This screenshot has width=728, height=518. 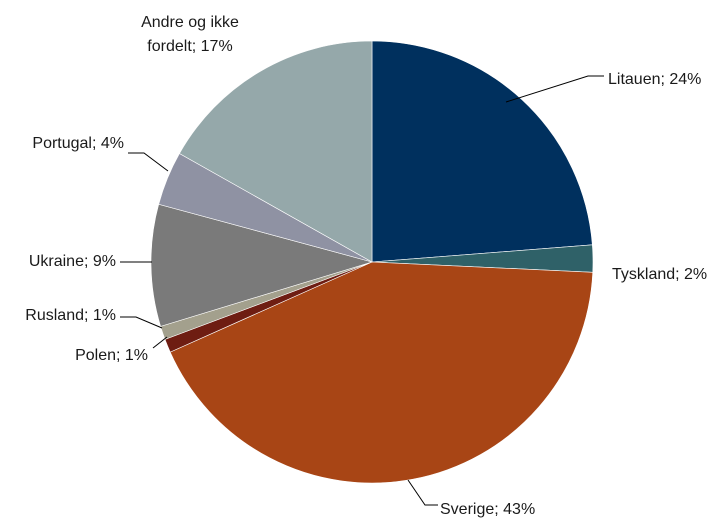 What do you see at coordinates (78, 143) in the screenshot?
I see `slice-label-portugal: Portugal; 4%` at bounding box center [78, 143].